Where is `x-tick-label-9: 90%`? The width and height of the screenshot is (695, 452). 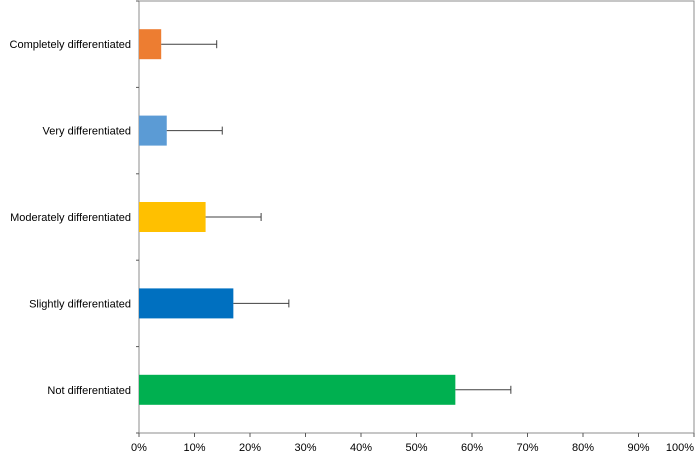 x-tick-label-9: 90% is located at coordinates (638, 447).